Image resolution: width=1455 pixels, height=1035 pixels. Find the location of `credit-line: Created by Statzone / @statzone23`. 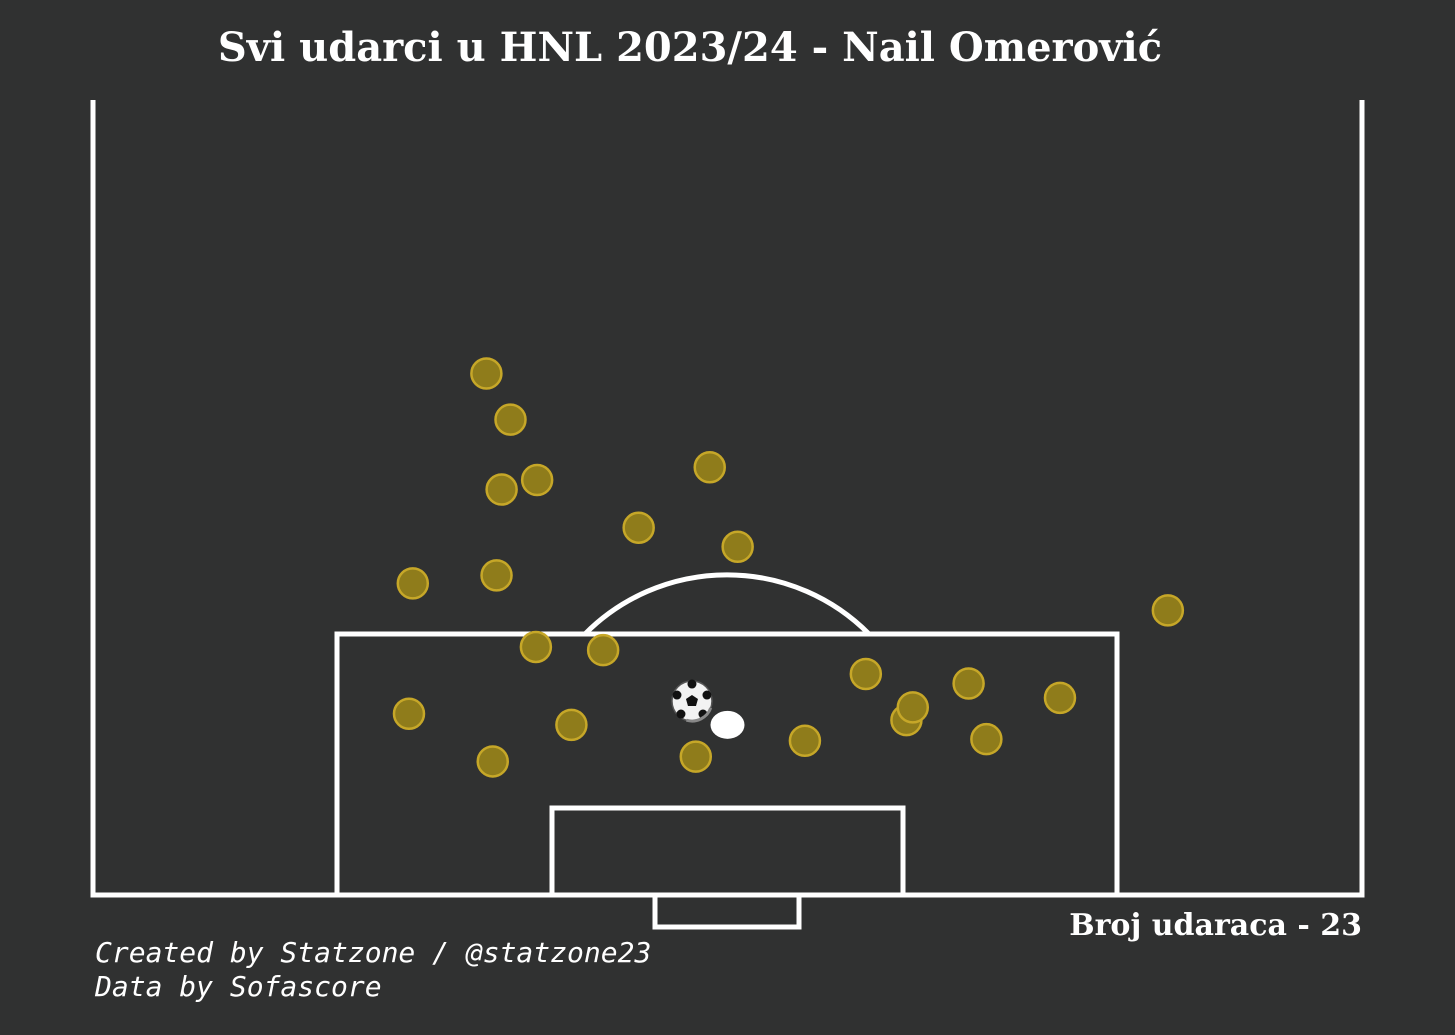

credit-line: Created by Statzone / @statzone23 is located at coordinates (373, 952).